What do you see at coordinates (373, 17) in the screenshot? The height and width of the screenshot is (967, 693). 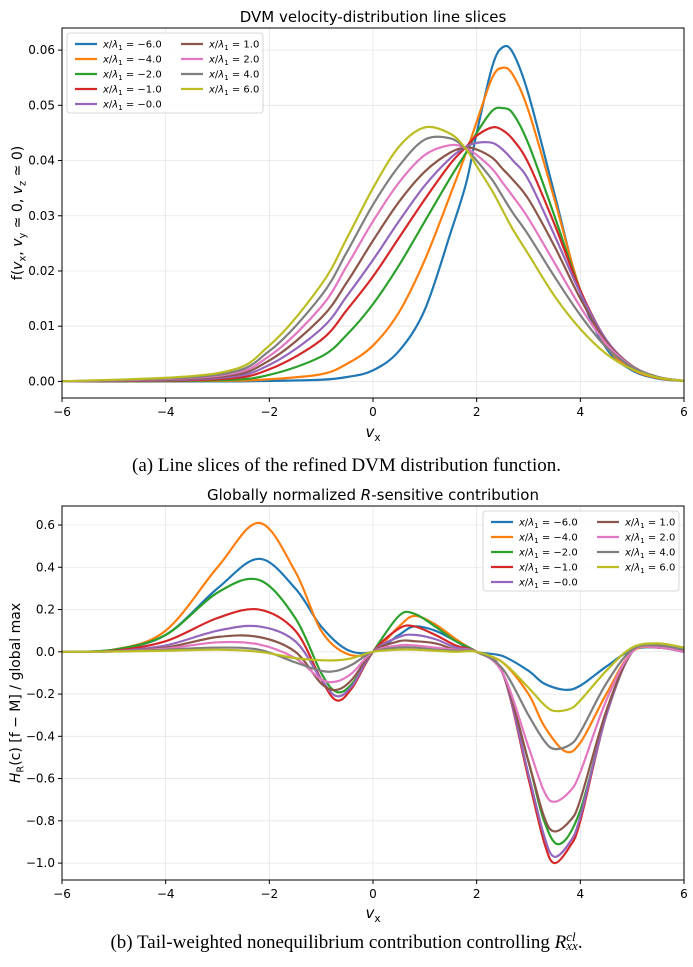 I see `chart-title: DVM velocity-distribution line slices` at bounding box center [373, 17].